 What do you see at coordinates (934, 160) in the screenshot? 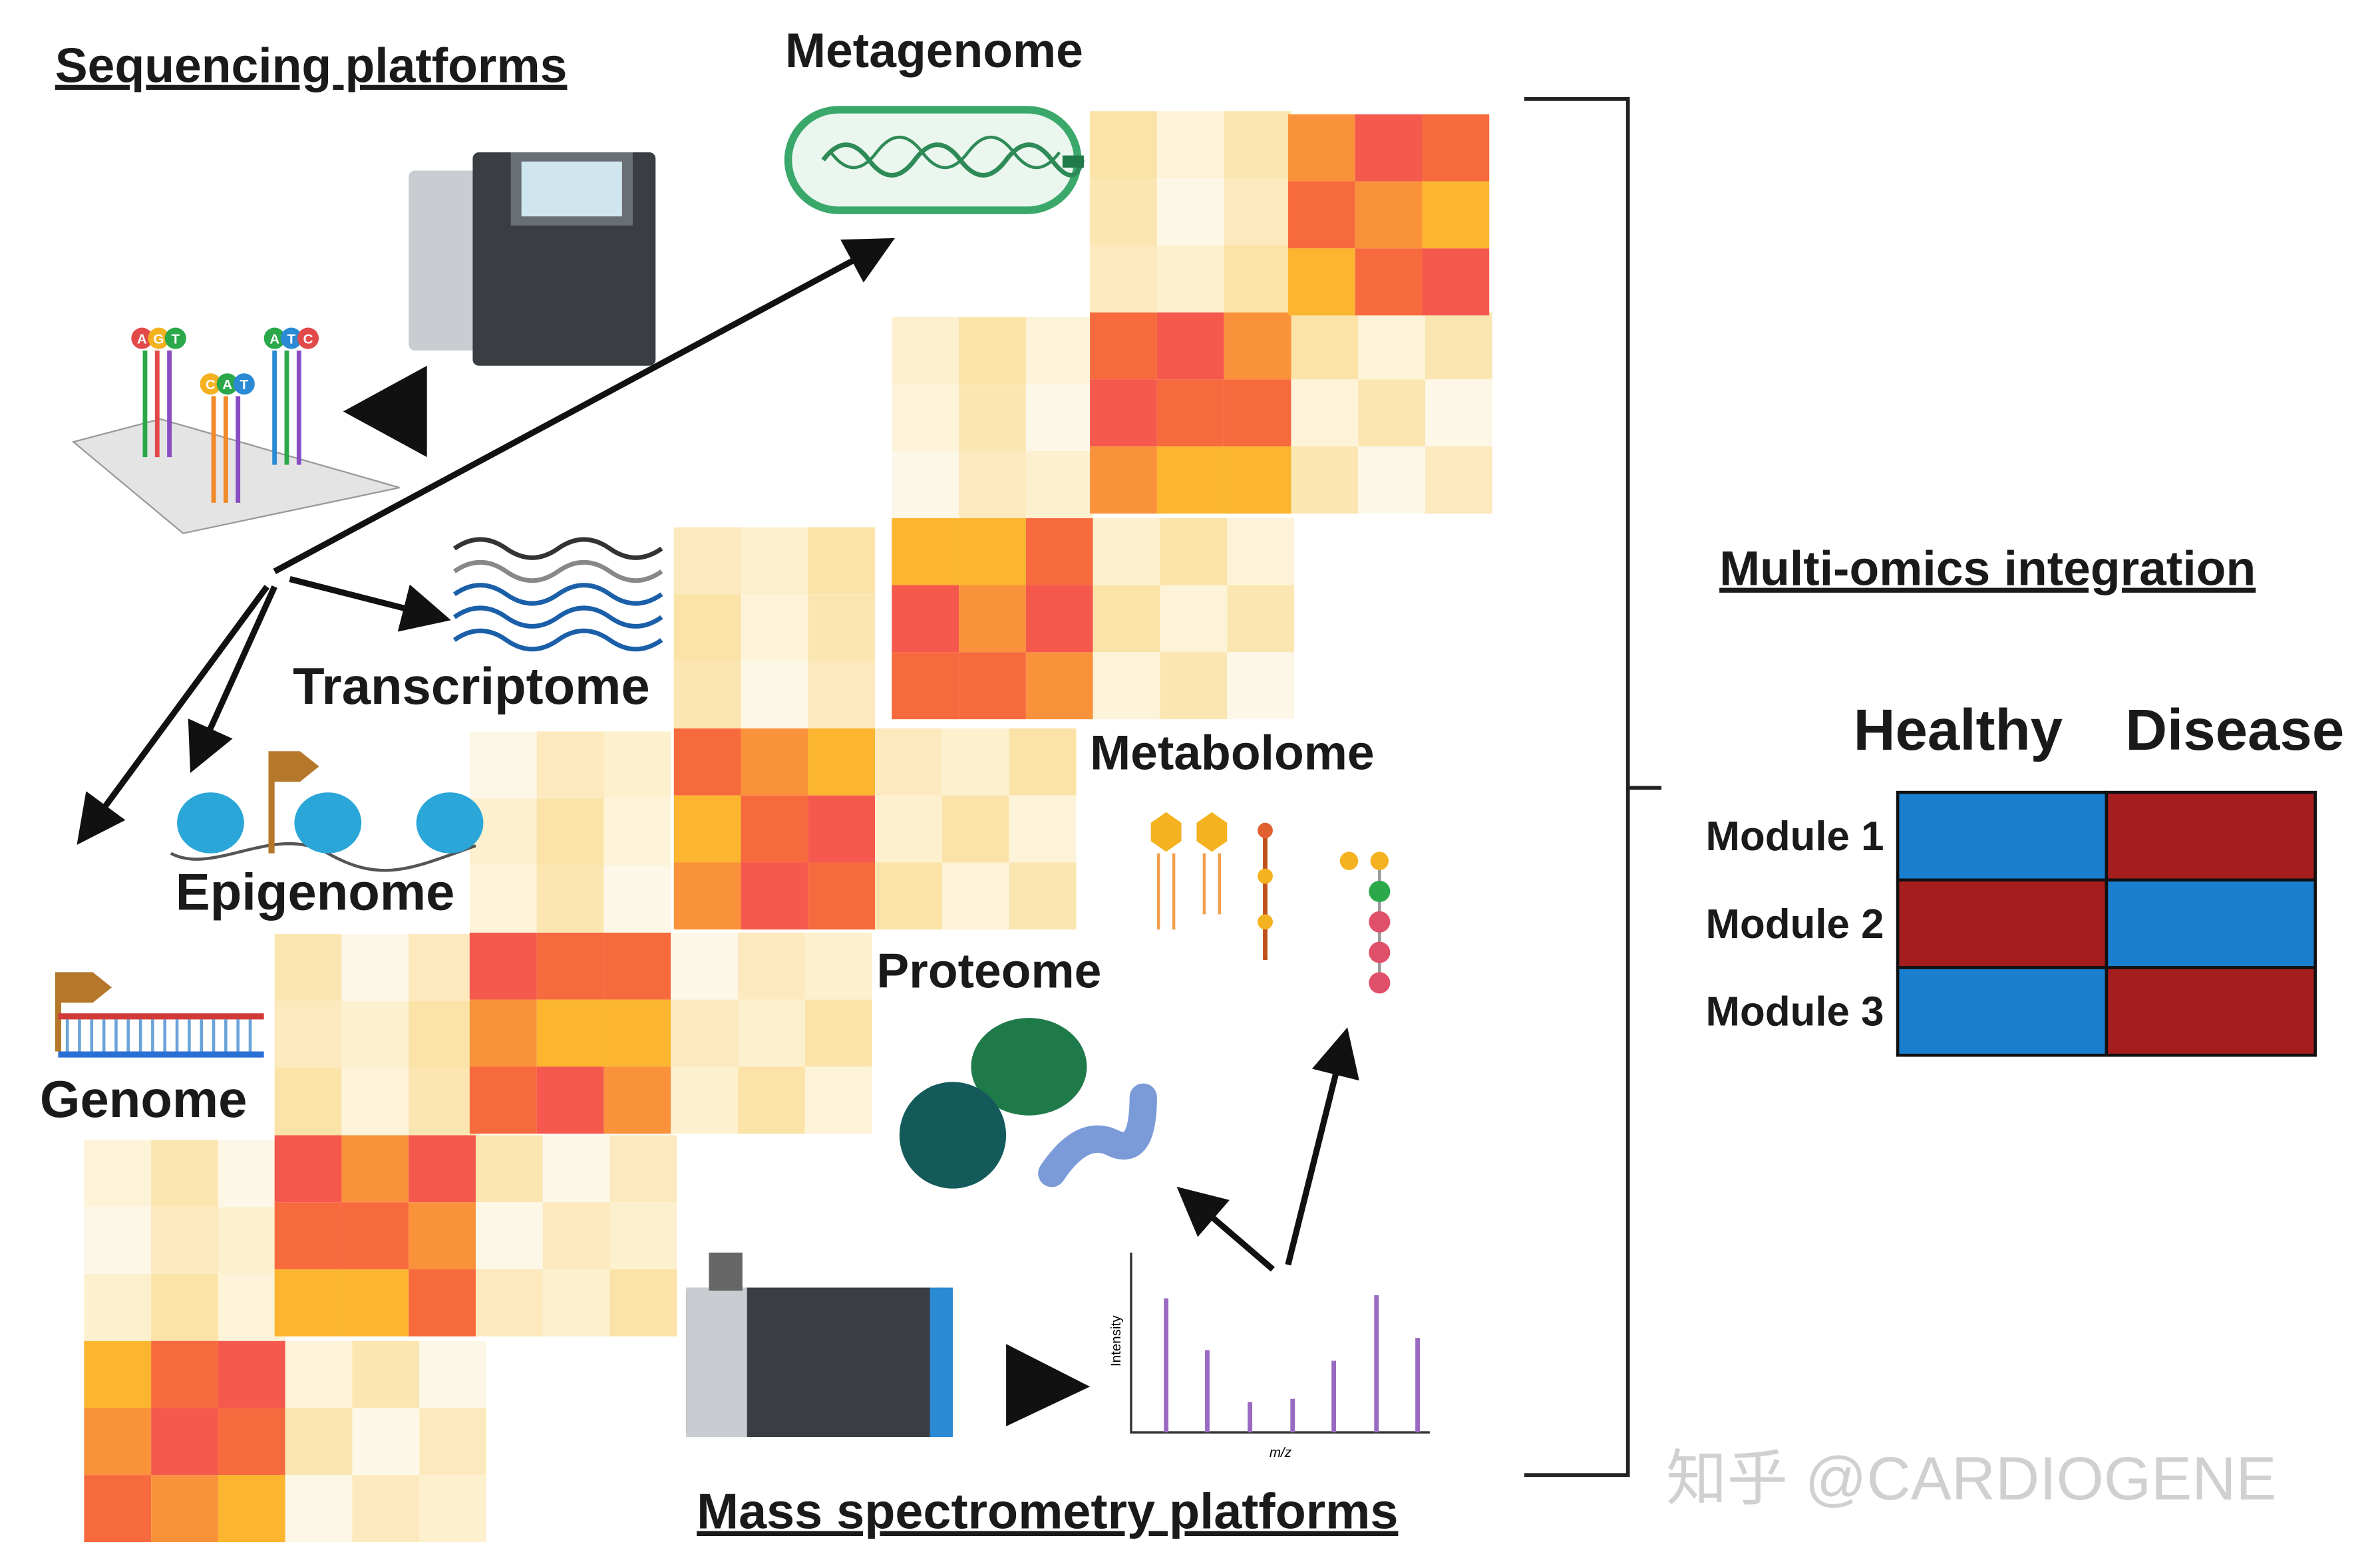
I see `bacterium-icon` at bounding box center [934, 160].